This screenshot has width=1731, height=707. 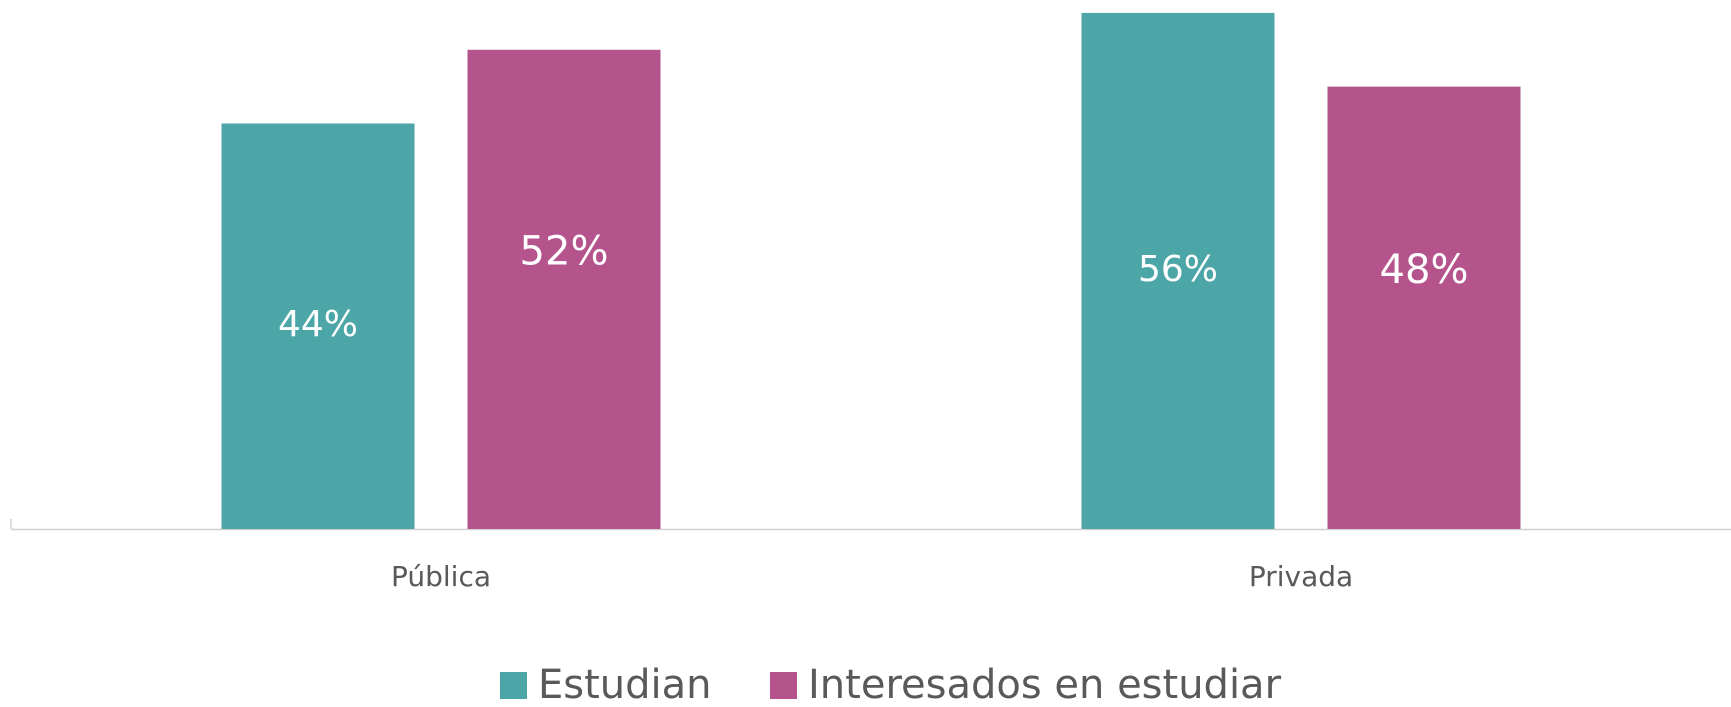 I want to click on data-label: 56%, so click(x=1178, y=269).